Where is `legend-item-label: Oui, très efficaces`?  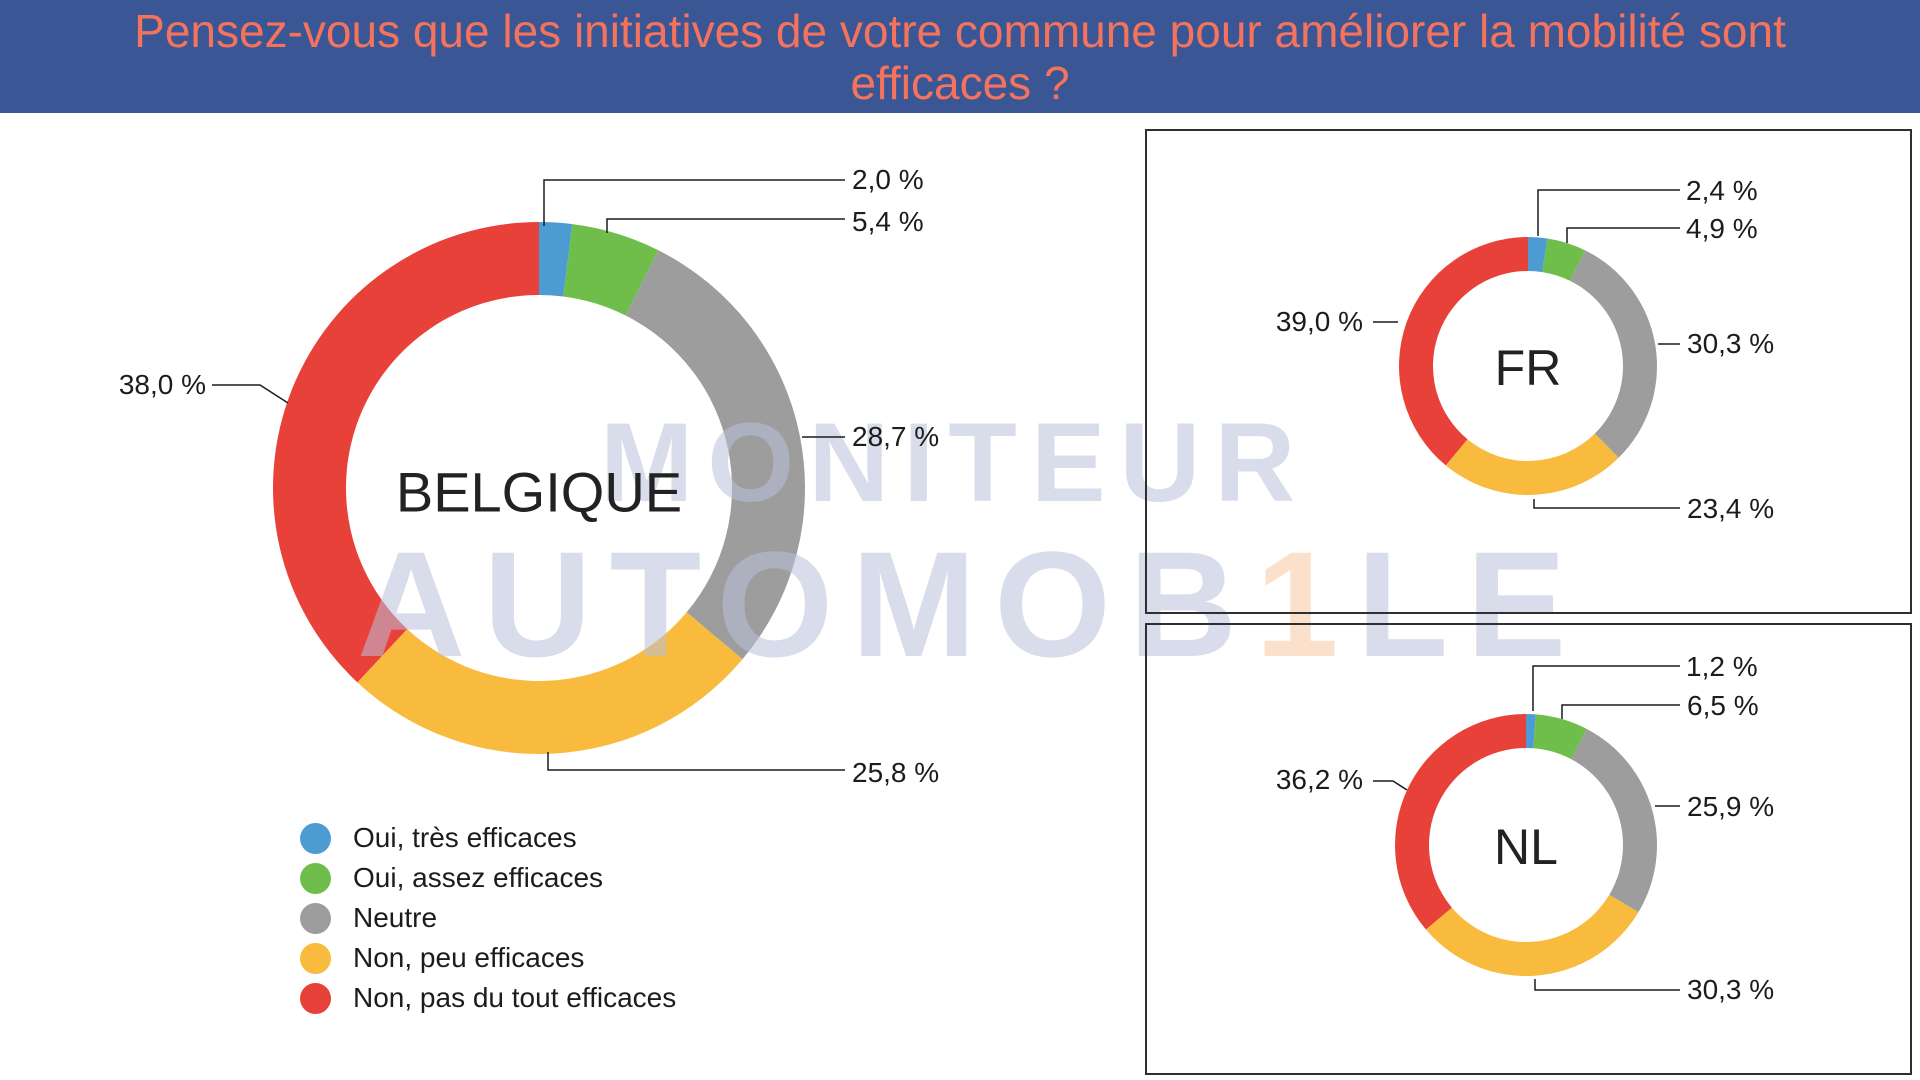
legend-item-label: Oui, très efficaces is located at coordinates (465, 837).